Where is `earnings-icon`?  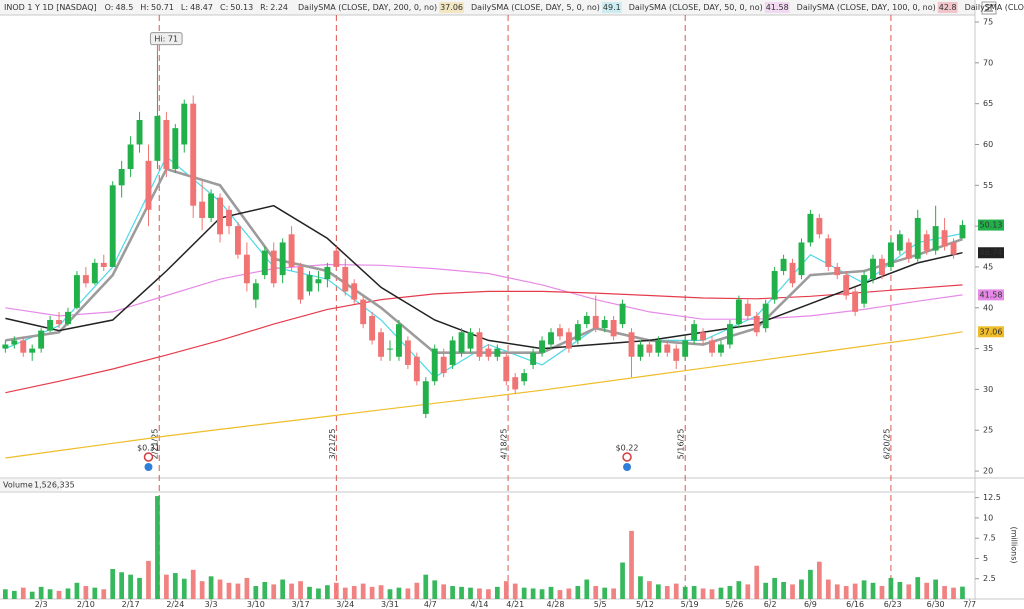 earnings-icon is located at coordinates (148, 467).